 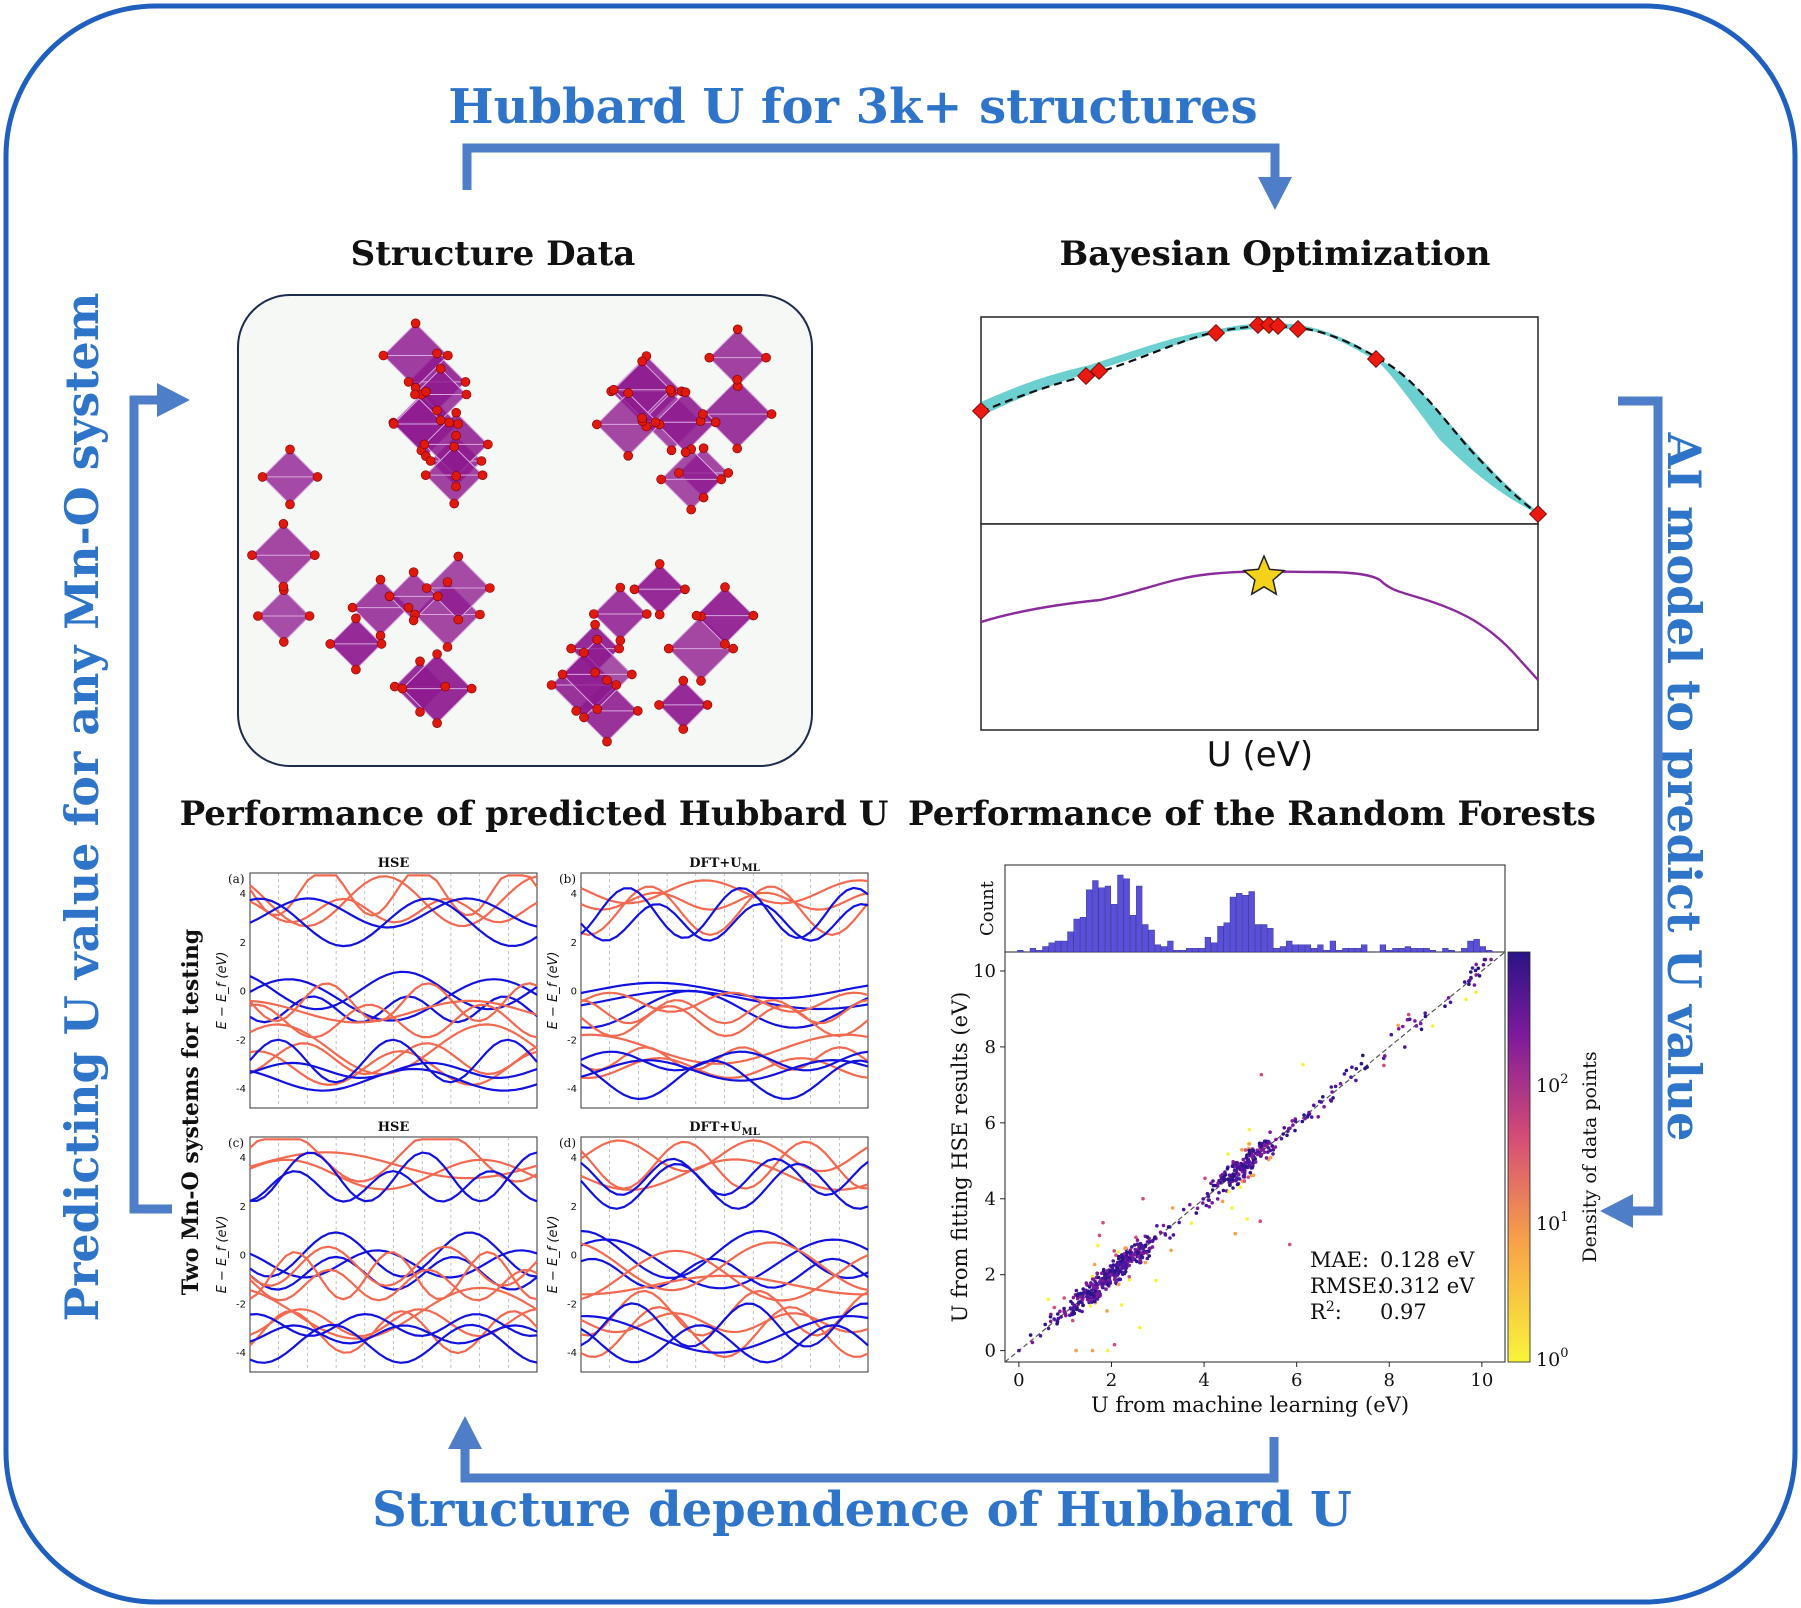 What do you see at coordinates (572, 1040) in the screenshot?
I see `subplot-ytick: -2` at bounding box center [572, 1040].